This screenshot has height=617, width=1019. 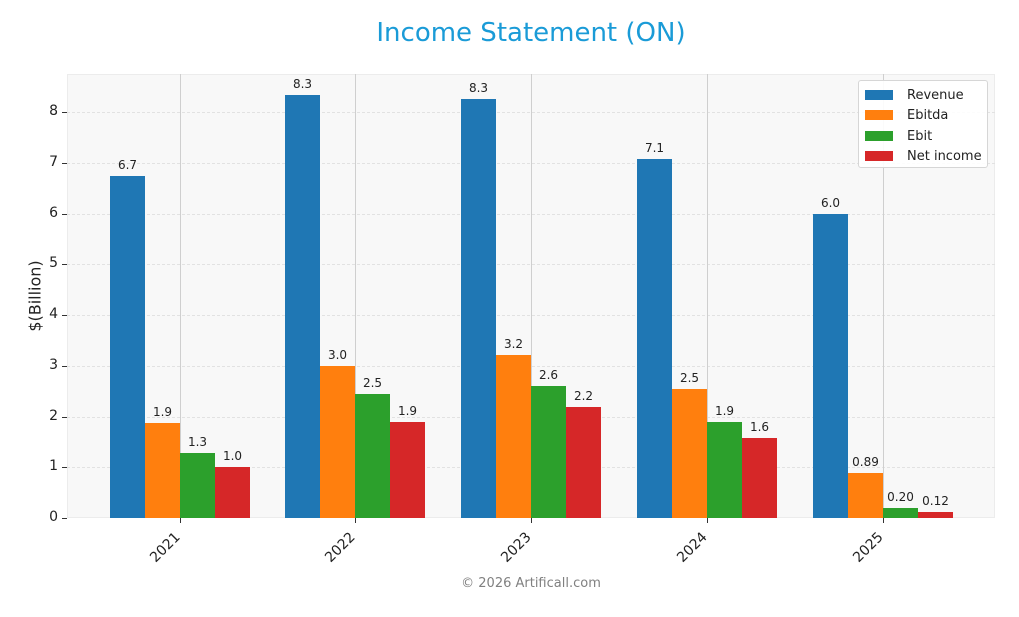 What do you see at coordinates (830, 366) in the screenshot?
I see `bar-revenue-2025` at bounding box center [830, 366].